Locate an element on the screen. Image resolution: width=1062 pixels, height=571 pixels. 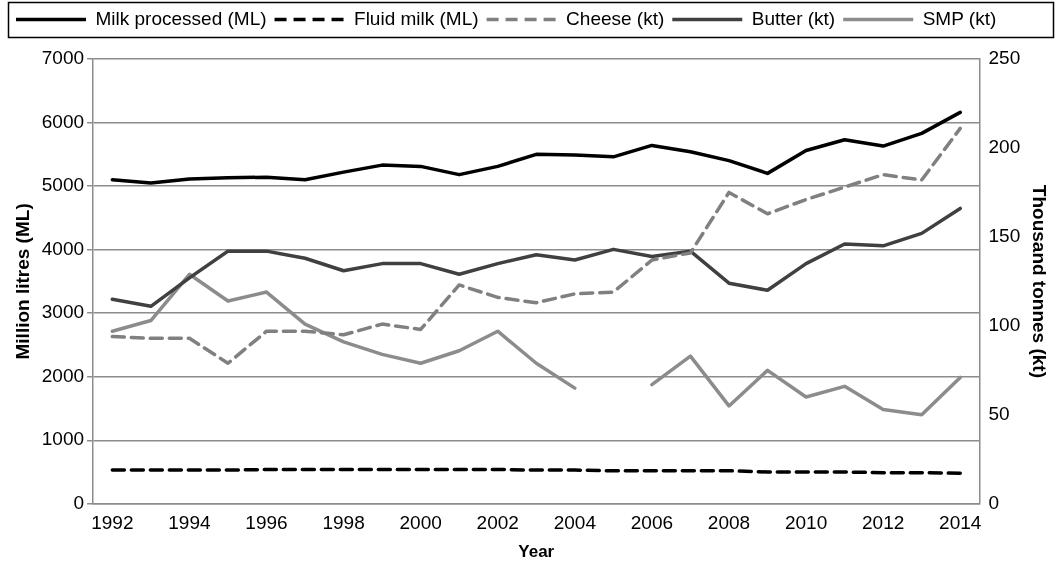
x-tick-label: 2000 is located at coordinates (420, 523).